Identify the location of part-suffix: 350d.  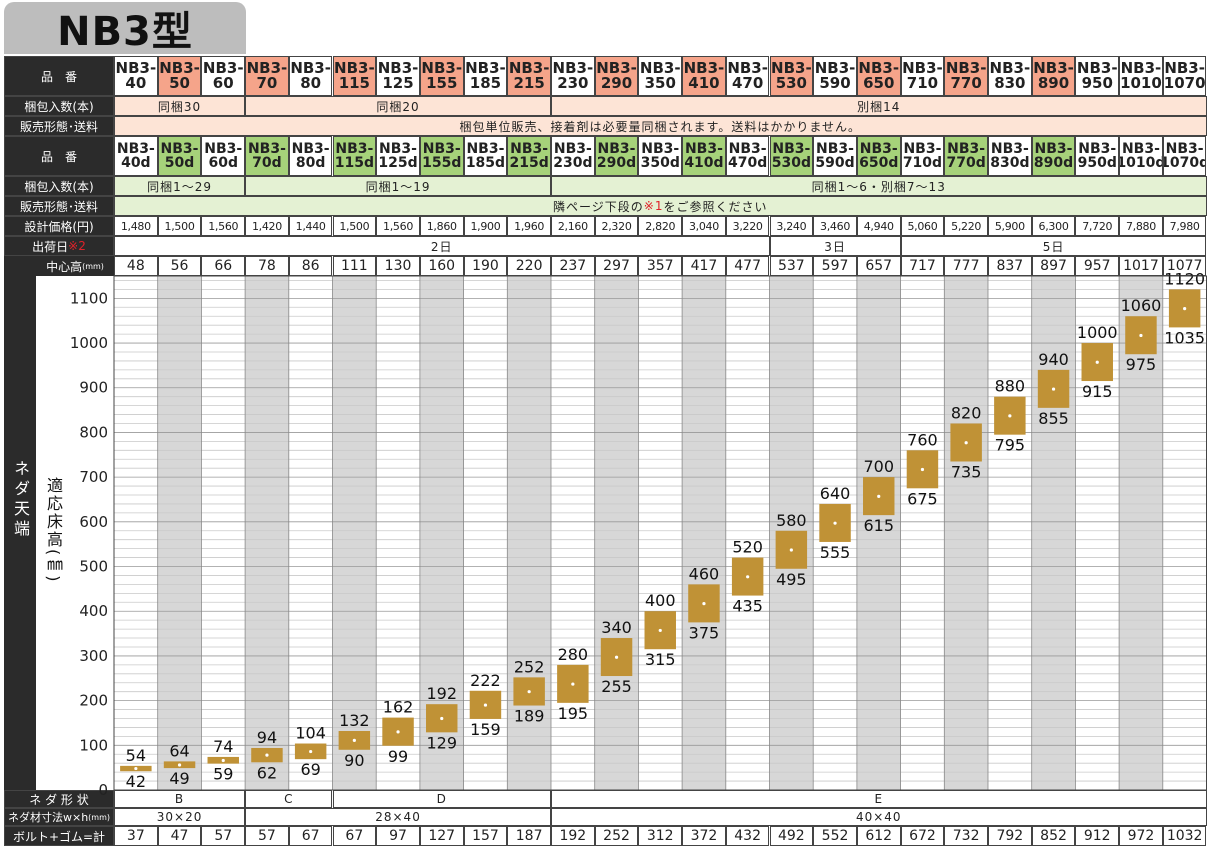
(660, 163).